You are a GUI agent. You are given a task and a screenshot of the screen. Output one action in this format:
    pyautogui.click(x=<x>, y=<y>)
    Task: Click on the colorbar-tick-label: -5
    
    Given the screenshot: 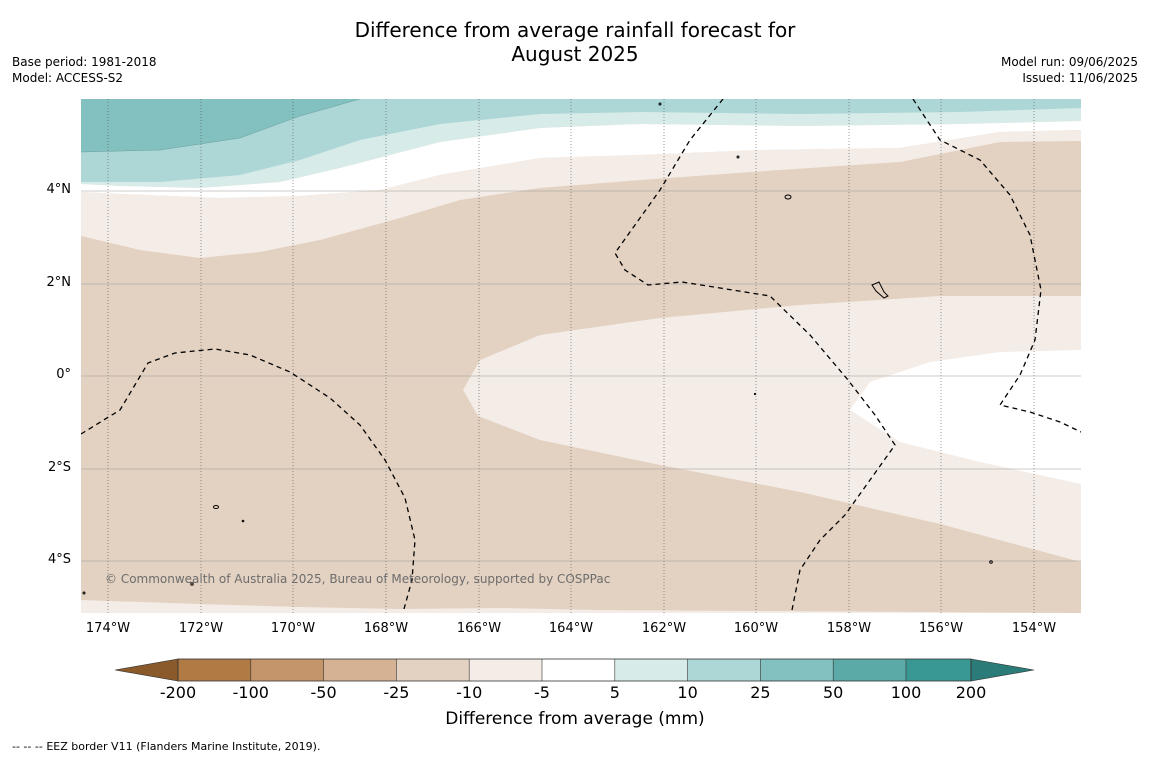 What is the action you would take?
    pyautogui.click(x=542, y=692)
    